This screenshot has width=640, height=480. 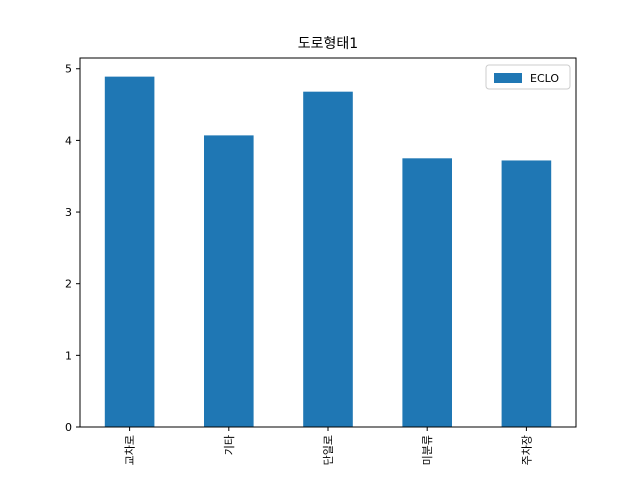 What do you see at coordinates (328, 44) in the screenshot?
I see `chart-title: 도로형태1` at bounding box center [328, 44].